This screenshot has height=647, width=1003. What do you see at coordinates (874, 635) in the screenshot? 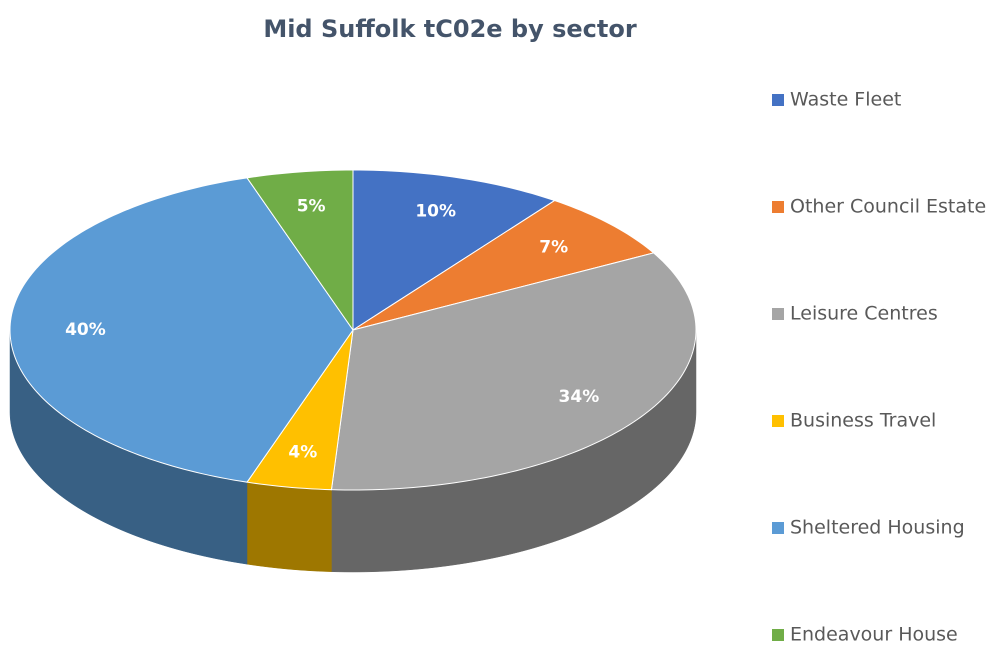
I see `legend-text: Endeavour House` at bounding box center [874, 635].